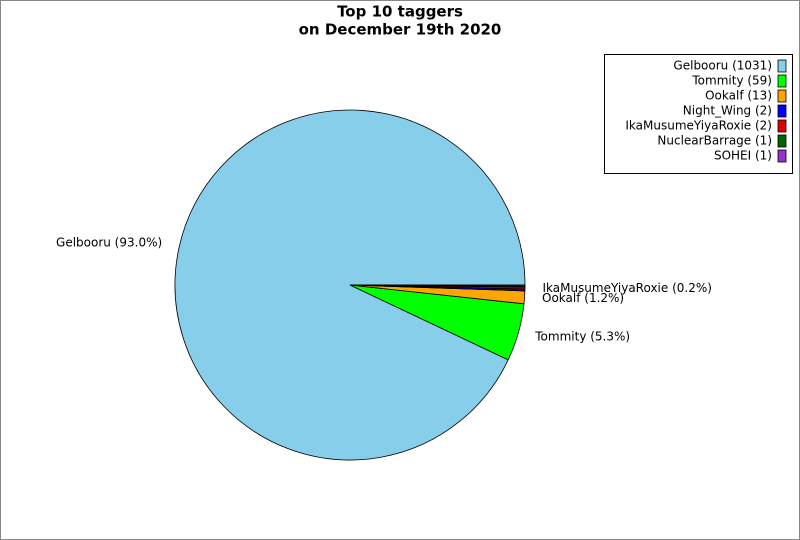  I want to click on legend-label: IkaMusumeYiyaRoxie (2), so click(698, 126).